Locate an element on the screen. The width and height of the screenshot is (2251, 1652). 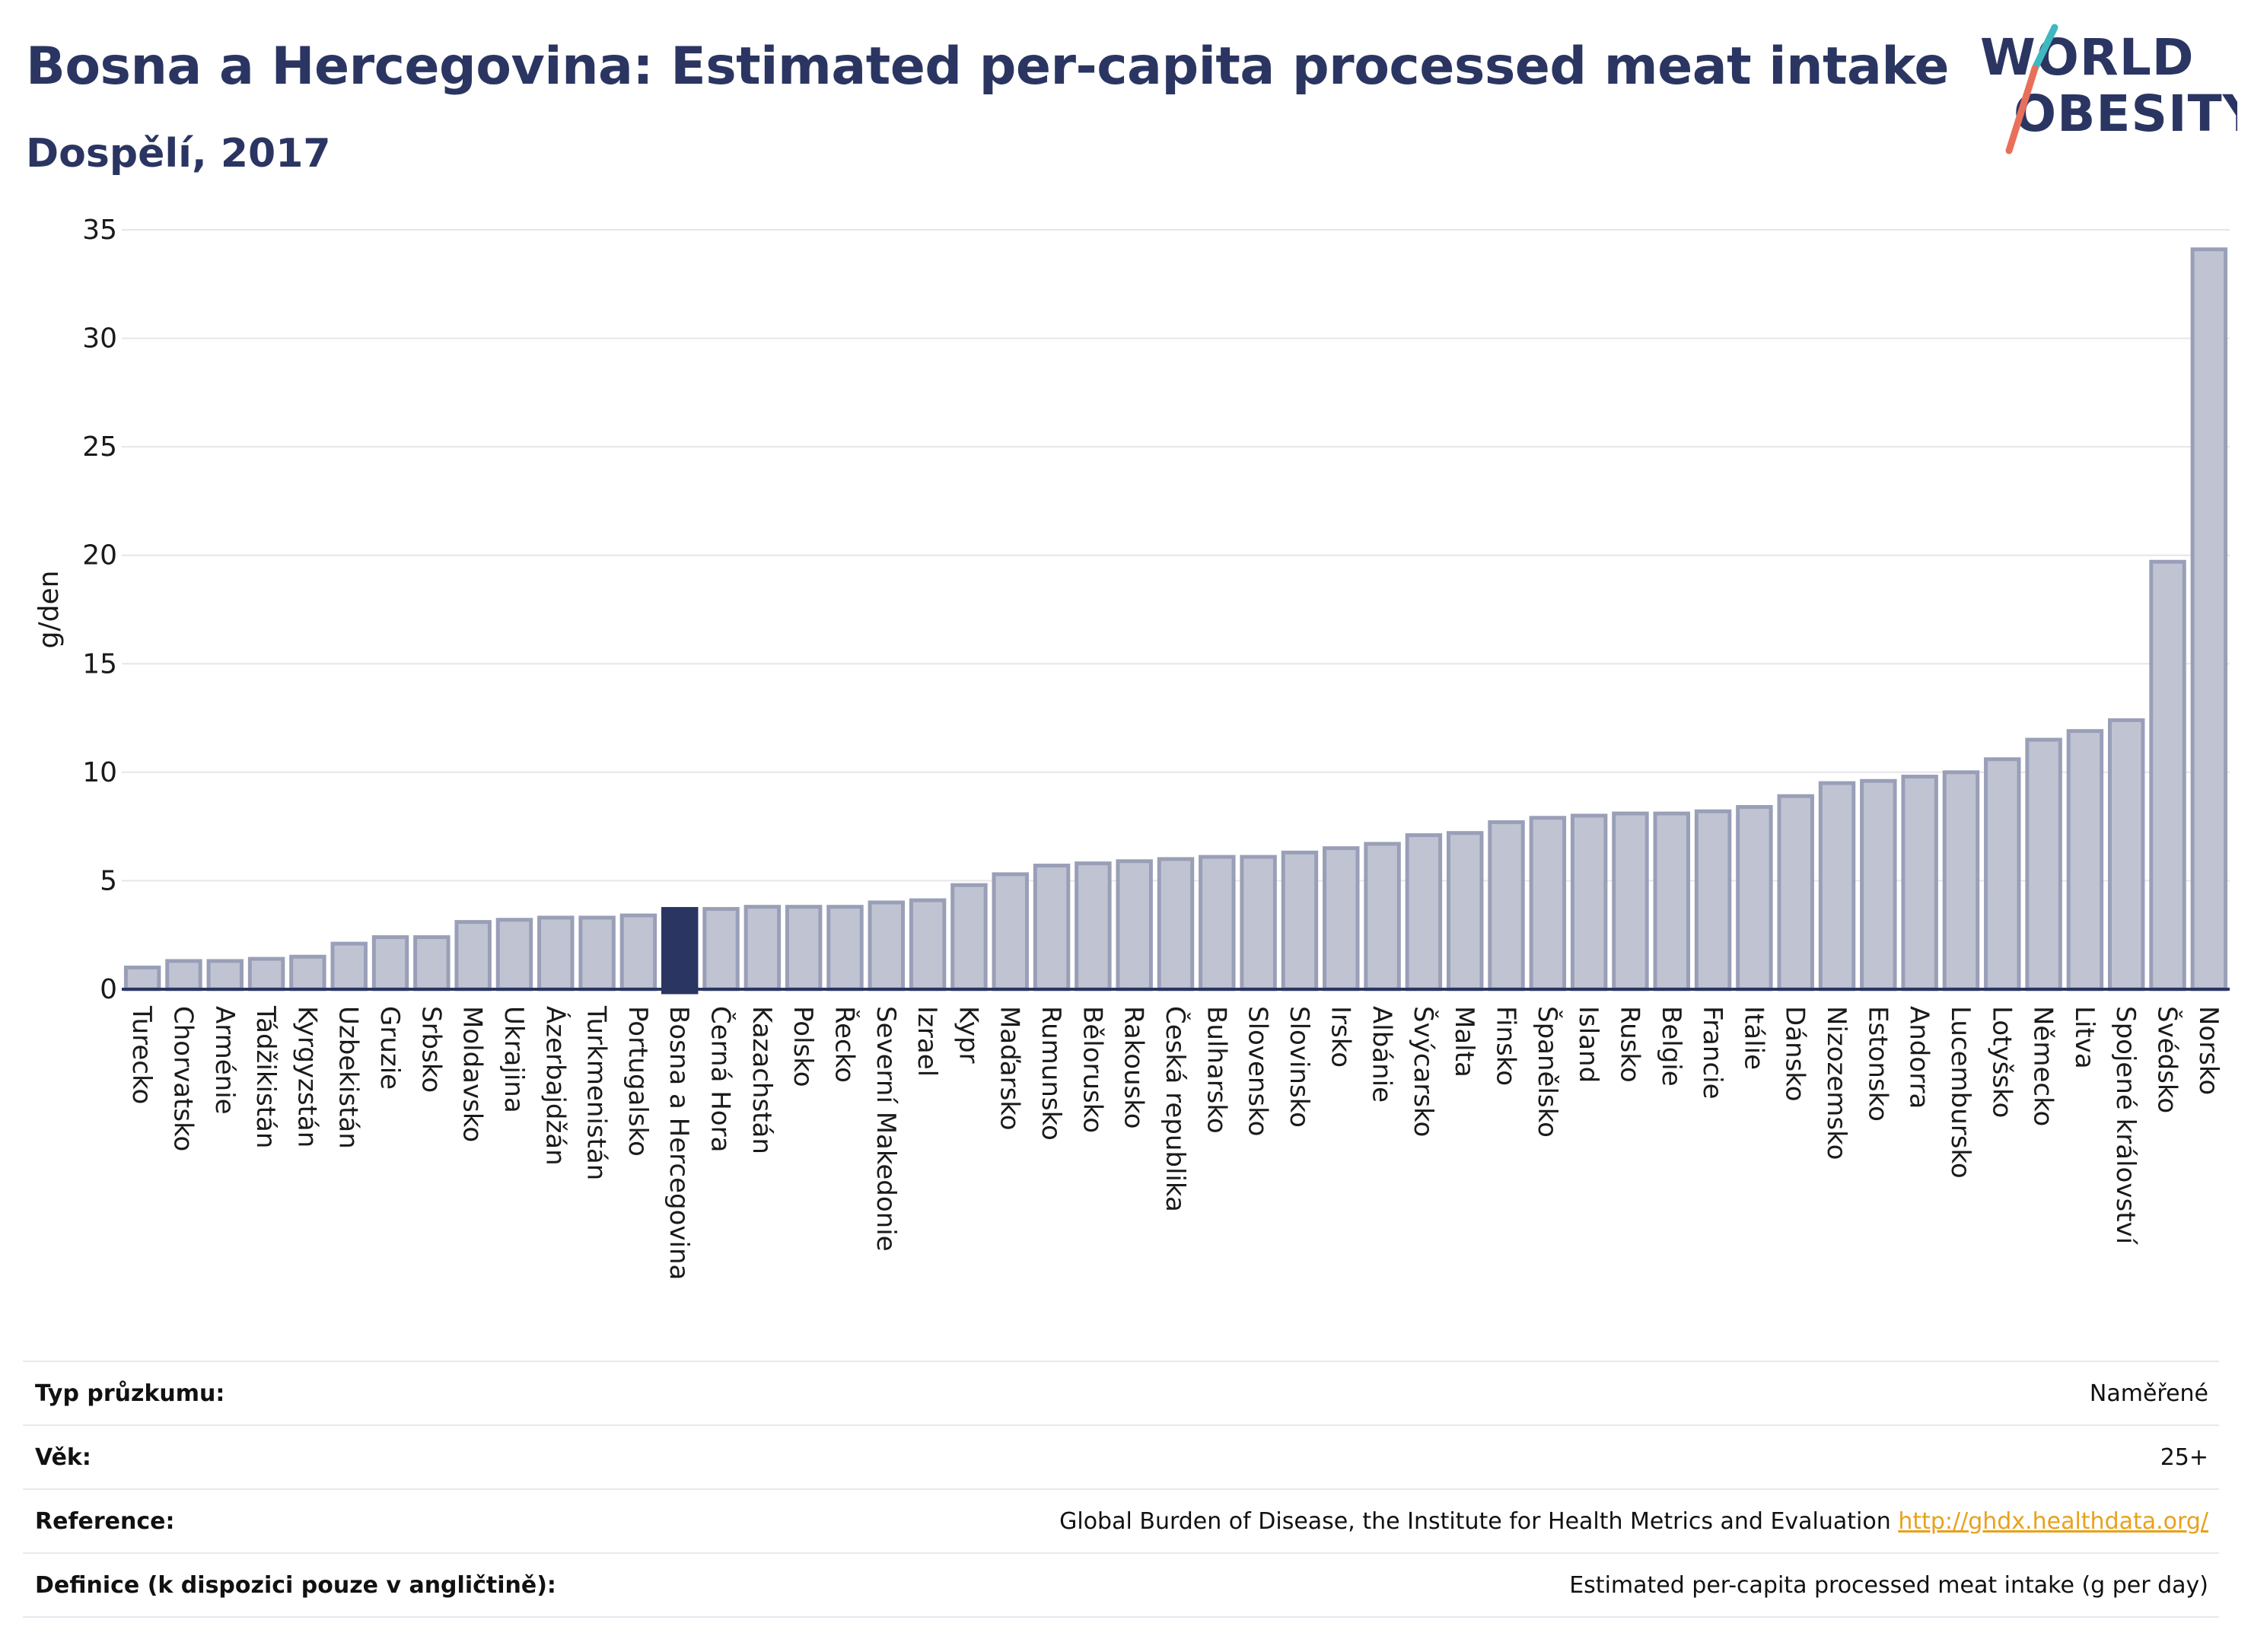
x-tick-label: Nizozemsko is located at coordinates (1836, 1083).